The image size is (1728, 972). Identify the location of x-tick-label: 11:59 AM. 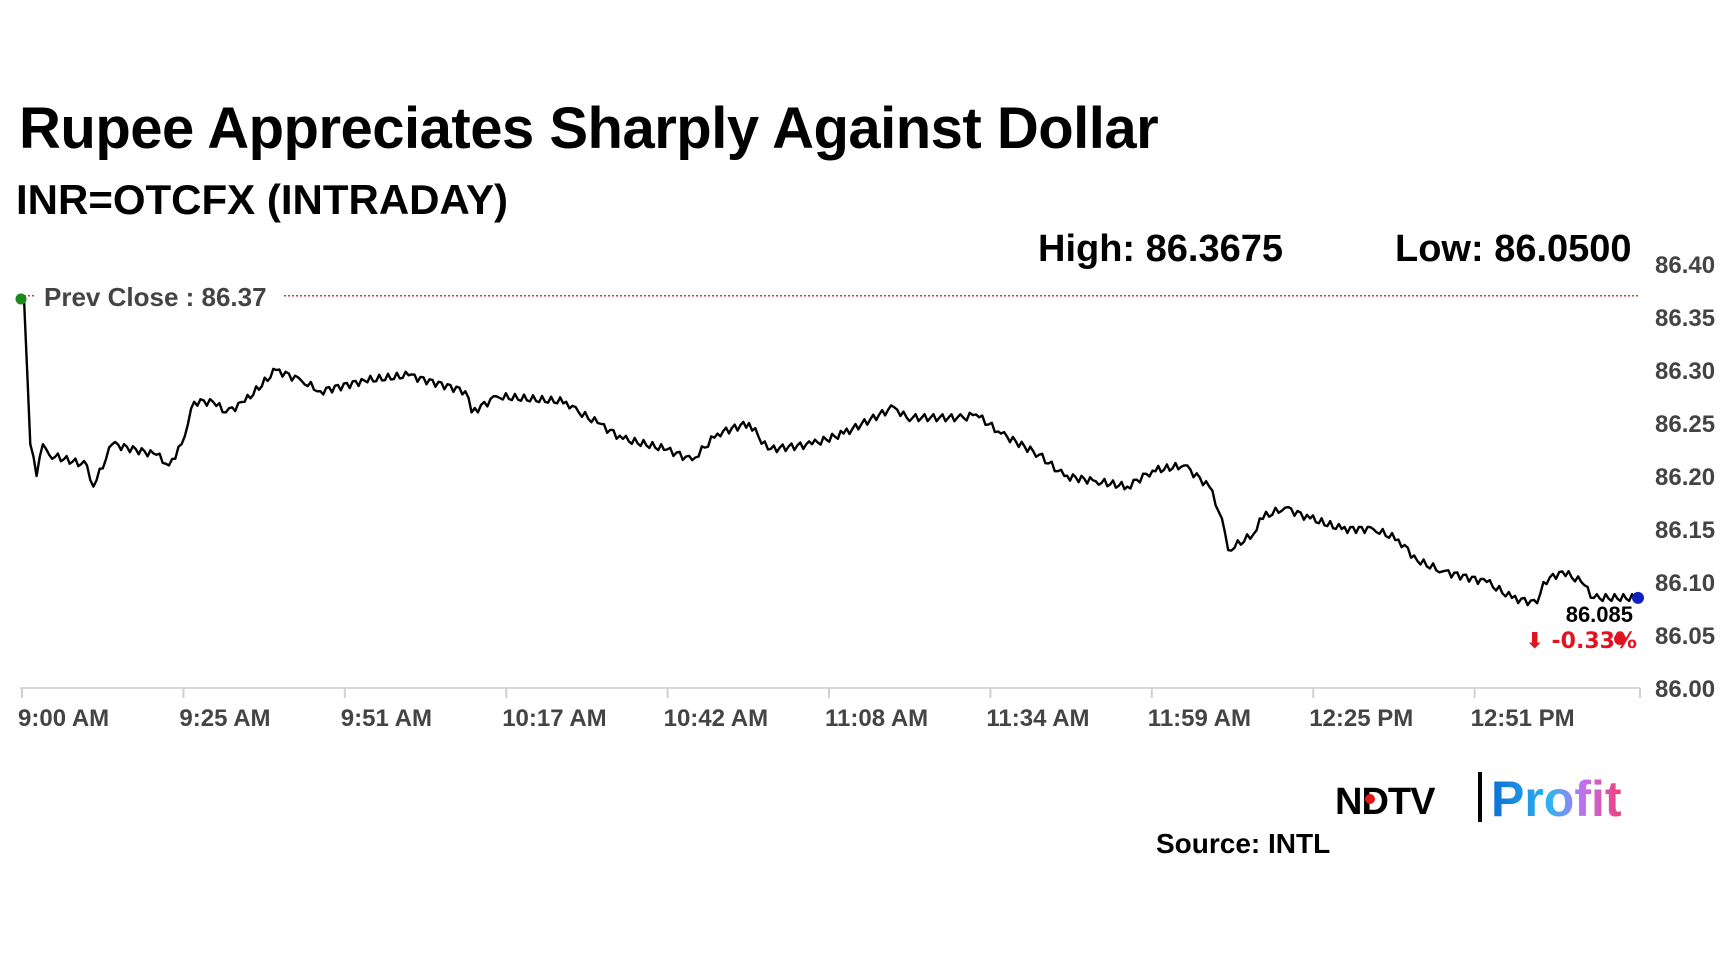
(1199, 718).